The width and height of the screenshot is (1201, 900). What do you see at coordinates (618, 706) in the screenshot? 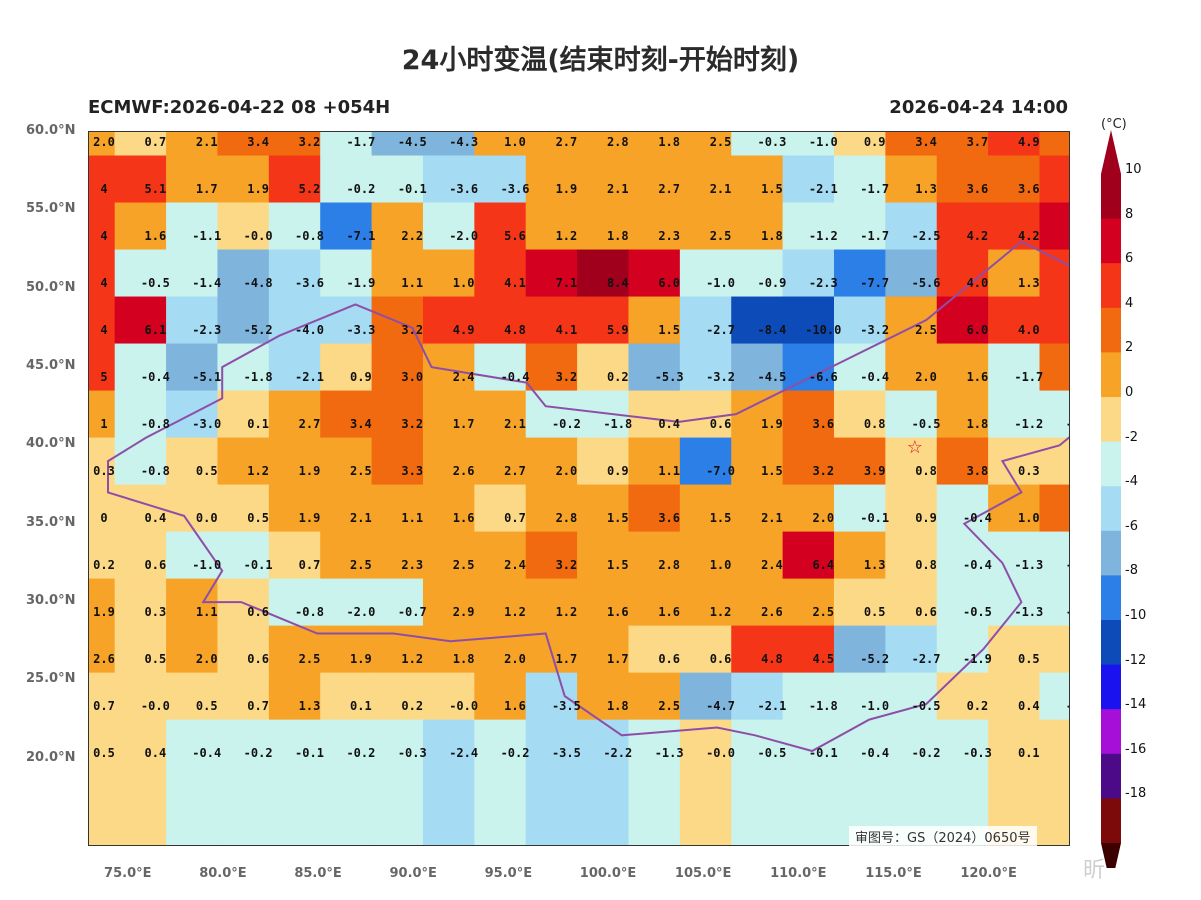
I see `grid-value-label: 1.8` at bounding box center [618, 706].